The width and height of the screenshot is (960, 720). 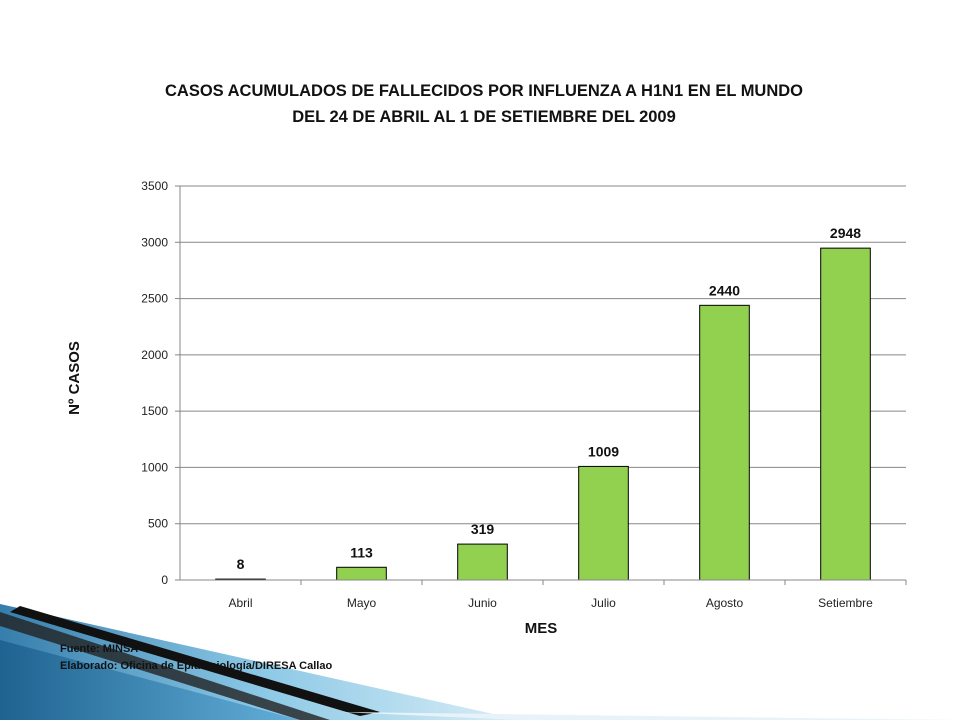 What do you see at coordinates (845, 233) in the screenshot?
I see `data-label: 2948` at bounding box center [845, 233].